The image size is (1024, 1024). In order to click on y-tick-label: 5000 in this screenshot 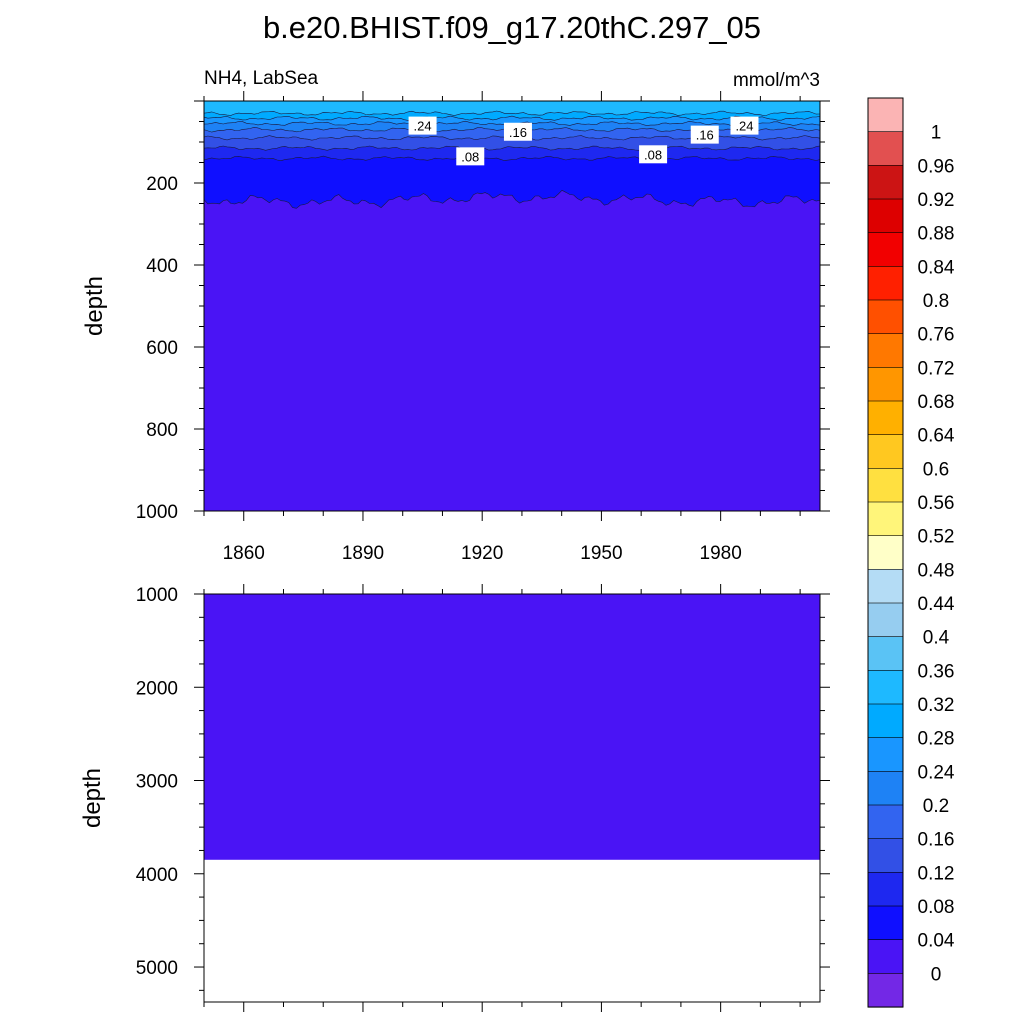, I will do `click(157, 968)`.